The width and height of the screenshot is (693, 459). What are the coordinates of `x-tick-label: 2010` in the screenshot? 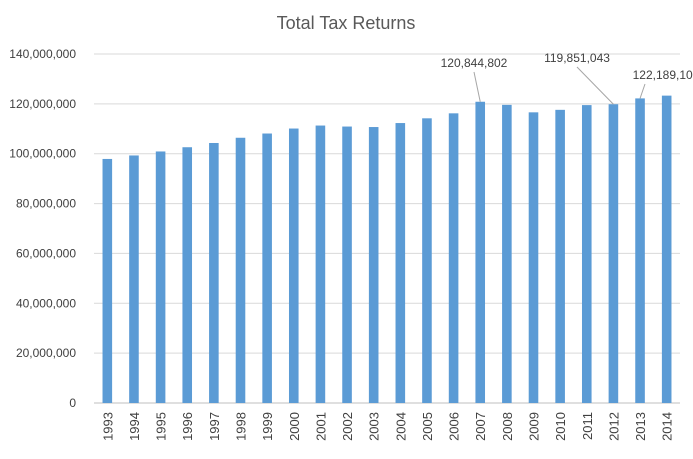 It's located at (560, 426).